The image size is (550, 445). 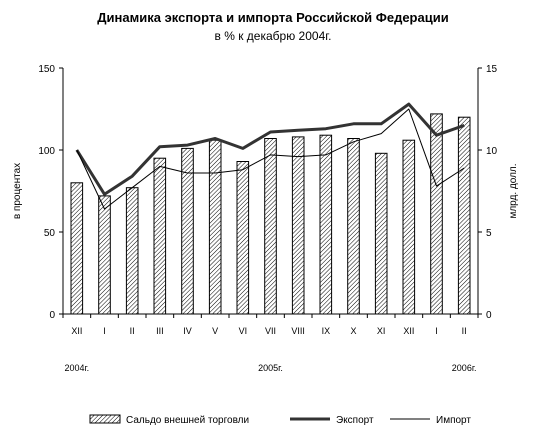 What do you see at coordinates (326, 331) in the screenshot?
I see `x-tick-label: IX` at bounding box center [326, 331].